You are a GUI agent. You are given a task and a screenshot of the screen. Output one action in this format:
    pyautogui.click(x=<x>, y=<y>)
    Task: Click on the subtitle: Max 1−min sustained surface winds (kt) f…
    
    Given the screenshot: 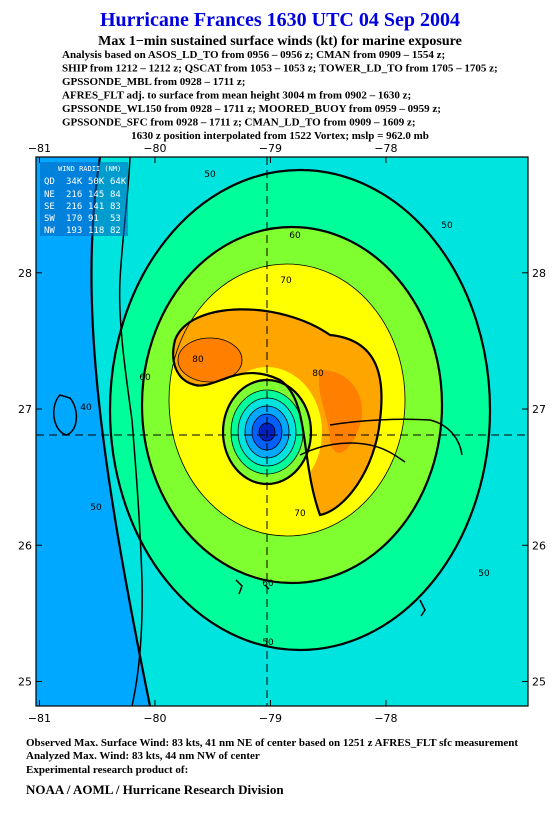 What is the action you would take?
    pyautogui.click(x=280, y=41)
    